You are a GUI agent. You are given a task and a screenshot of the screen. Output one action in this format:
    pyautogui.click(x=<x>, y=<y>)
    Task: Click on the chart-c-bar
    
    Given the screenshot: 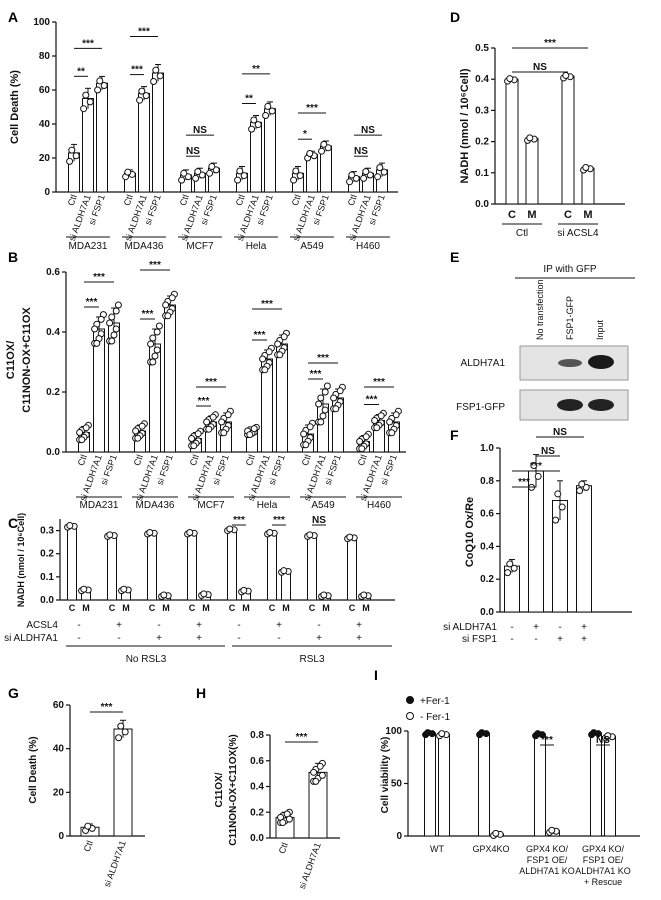 What is the action you would take?
    pyautogui.click(x=272, y=566)
    